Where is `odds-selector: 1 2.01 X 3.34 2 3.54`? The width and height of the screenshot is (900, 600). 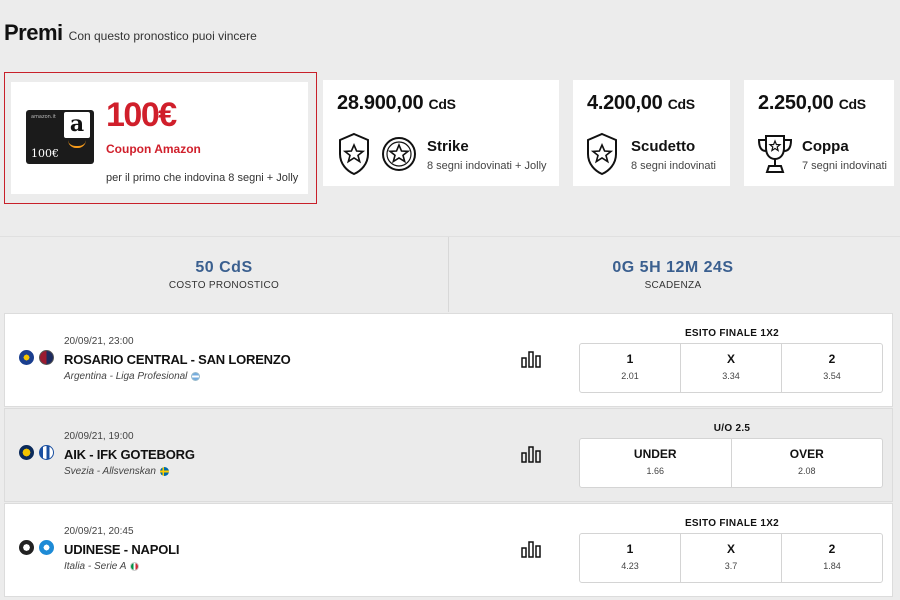 odds-selector: 1 2.01 X 3.34 2 3.54 is located at coordinates (731, 368).